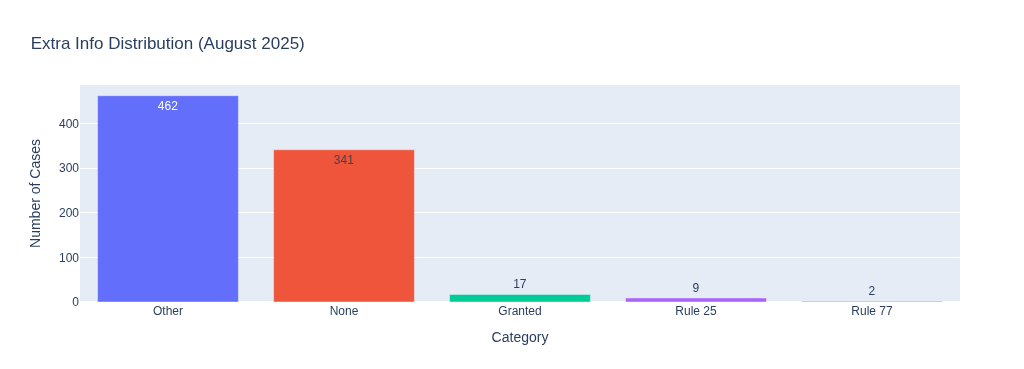  Describe the element at coordinates (696, 311) in the screenshot. I see `x-tick-label: Rule 25` at that location.